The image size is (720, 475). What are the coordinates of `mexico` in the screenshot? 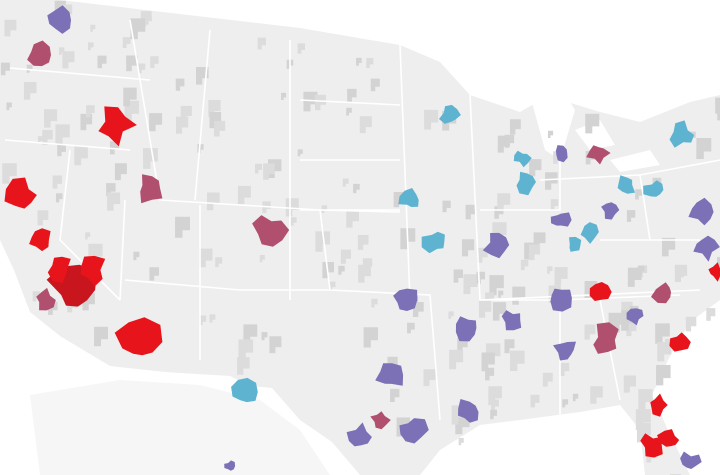 It's located at (180, 427).